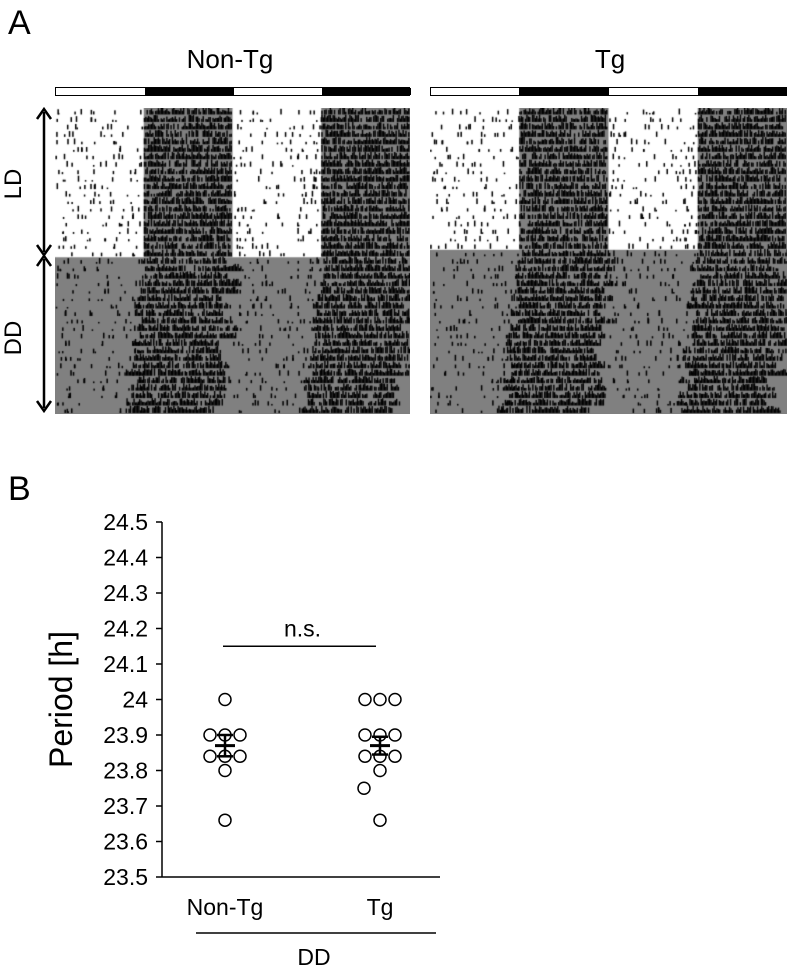 This screenshot has height=967, width=787. I want to click on x-category-label: Non-Tg, so click(225, 907).